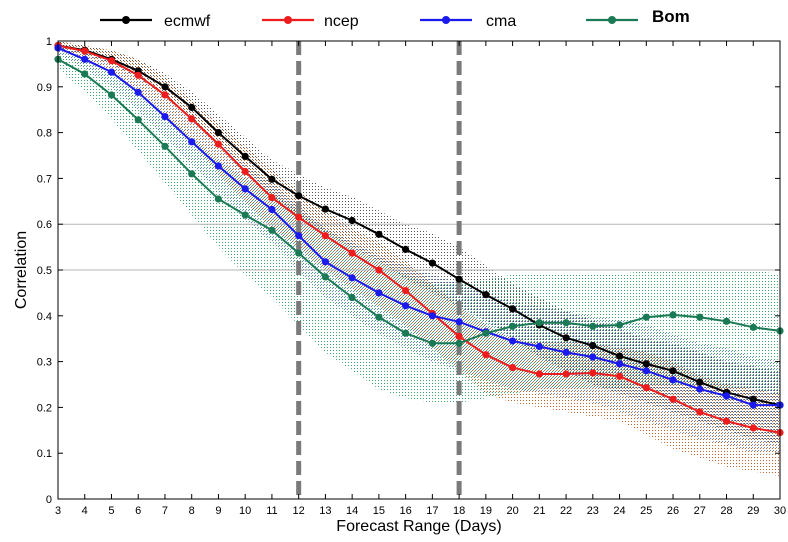 The width and height of the screenshot is (788, 542). What do you see at coordinates (593, 511) in the screenshot?
I see `x-tick-label: 23` at bounding box center [593, 511].